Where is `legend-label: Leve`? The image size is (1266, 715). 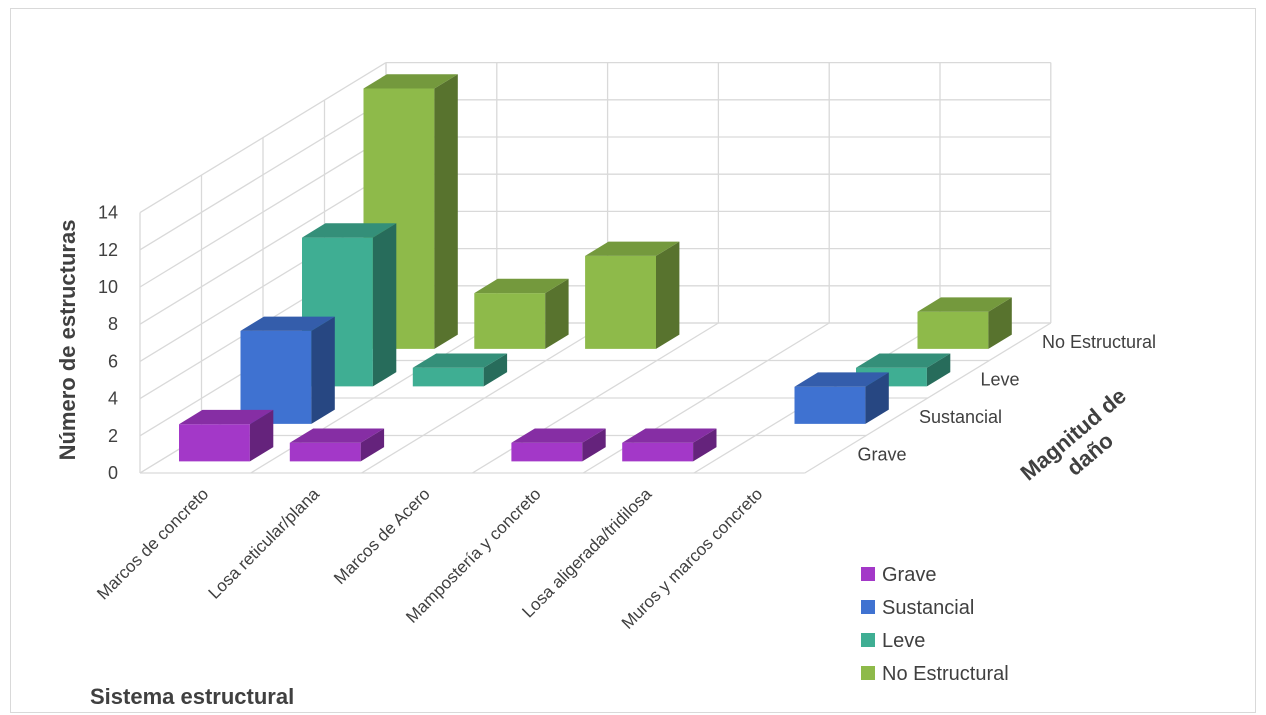
legend-label: Leve is located at coordinates (903, 641).